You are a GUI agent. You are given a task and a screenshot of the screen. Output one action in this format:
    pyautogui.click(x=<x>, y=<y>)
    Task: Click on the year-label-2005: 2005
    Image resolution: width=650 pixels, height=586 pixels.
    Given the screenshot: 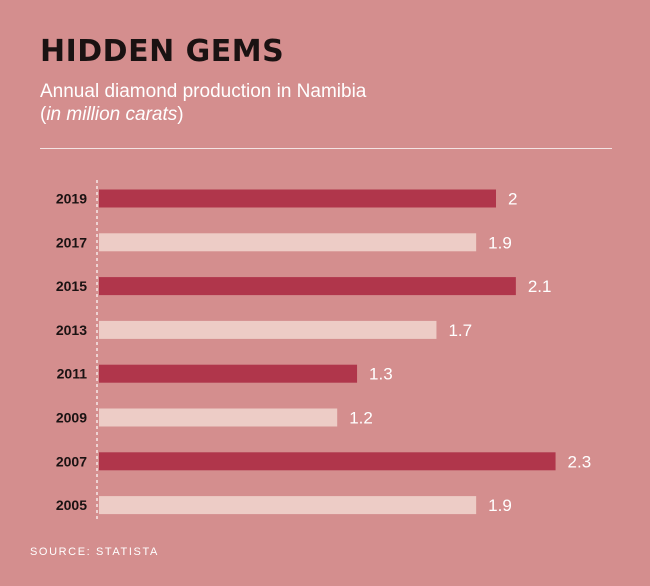 What is the action you would take?
    pyautogui.click(x=71, y=505)
    